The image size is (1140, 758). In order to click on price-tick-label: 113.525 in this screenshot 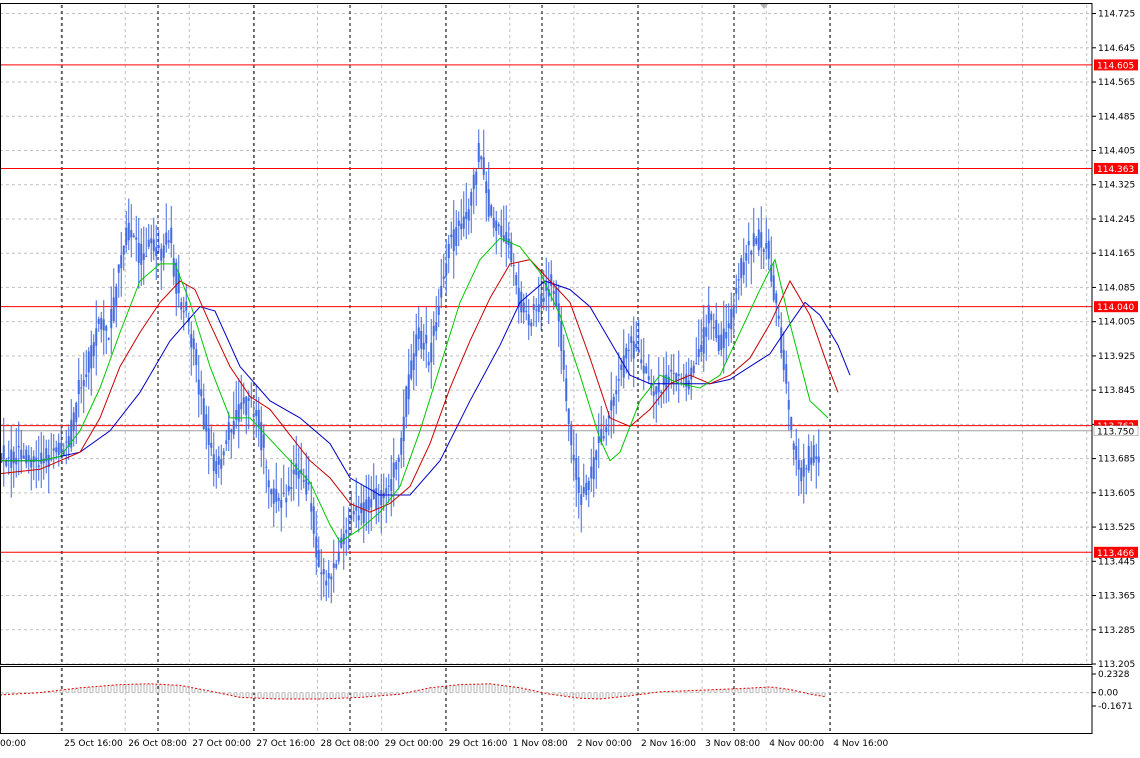, I will do `click(1116, 528)`.